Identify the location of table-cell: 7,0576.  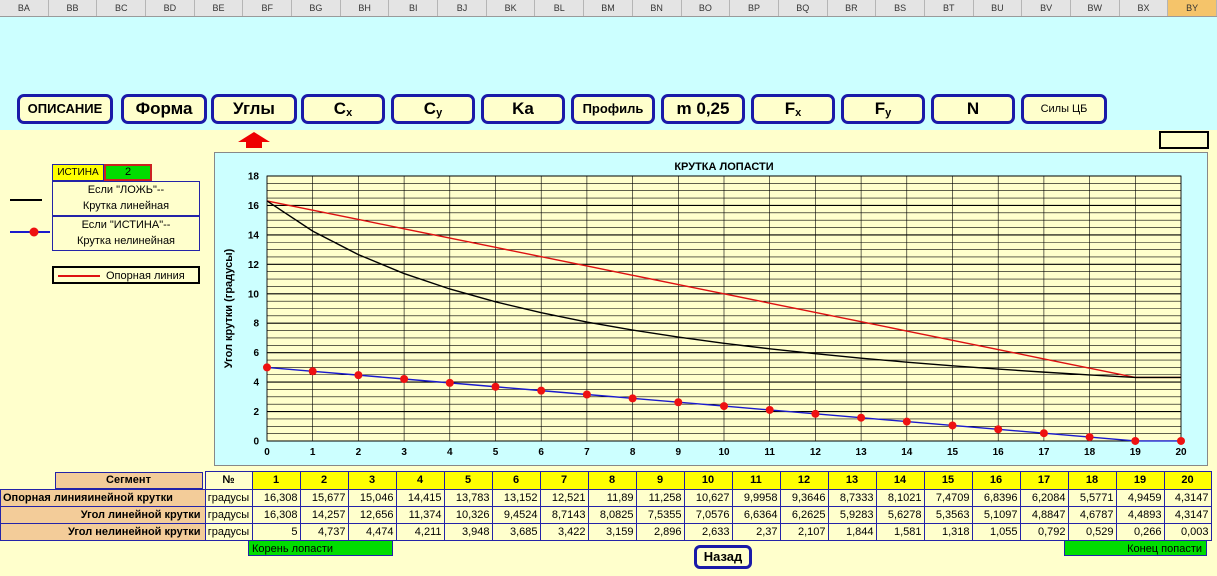
(708, 514).